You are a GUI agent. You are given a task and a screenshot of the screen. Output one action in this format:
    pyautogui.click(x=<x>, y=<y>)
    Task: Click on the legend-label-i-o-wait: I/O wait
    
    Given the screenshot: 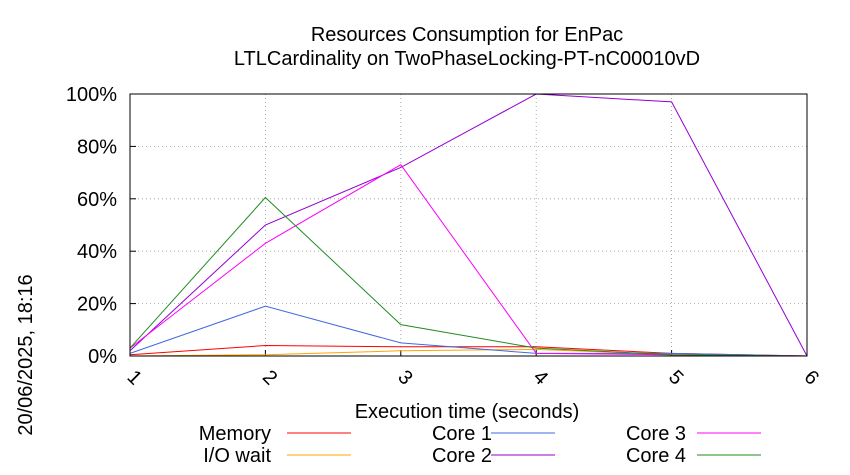 What is the action you would take?
    pyautogui.click(x=237, y=456)
    